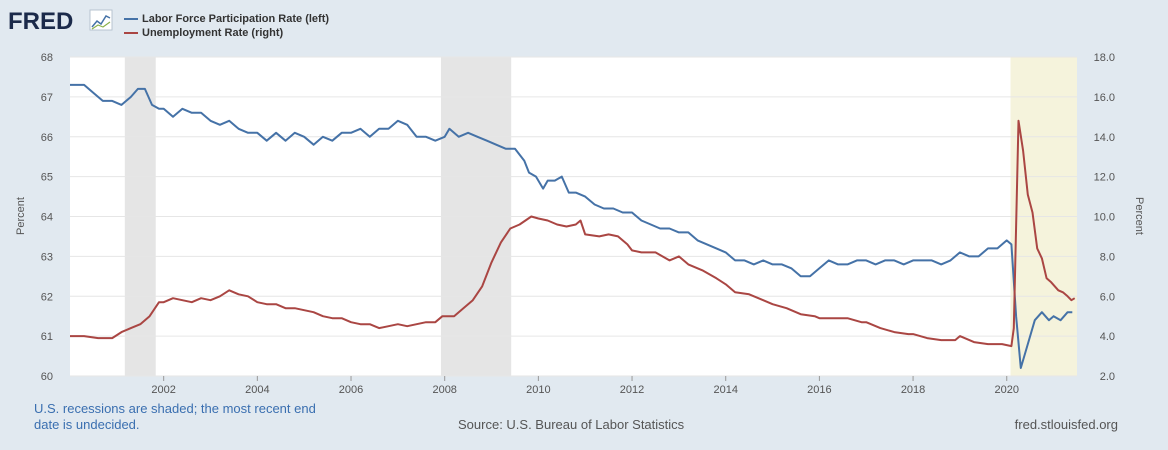 Image resolution: width=1168 pixels, height=450 pixels. I want to click on x-tick-2020: 2020, so click(1007, 390).